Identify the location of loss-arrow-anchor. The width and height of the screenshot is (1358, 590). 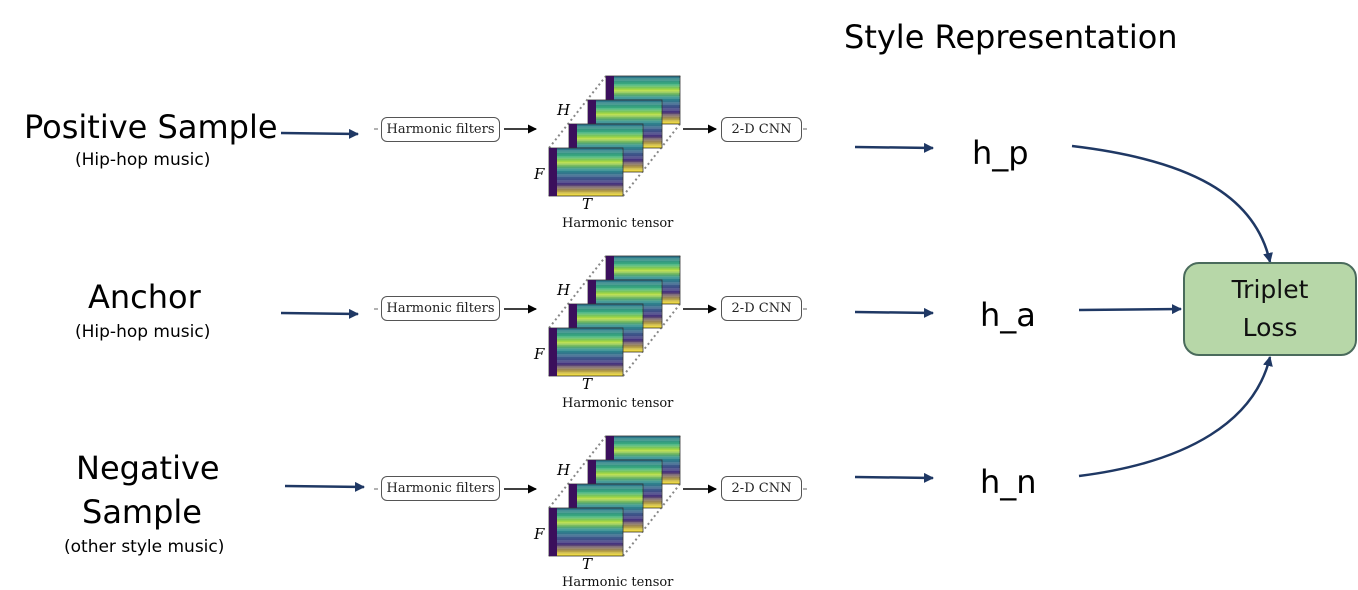
(1130, 309).